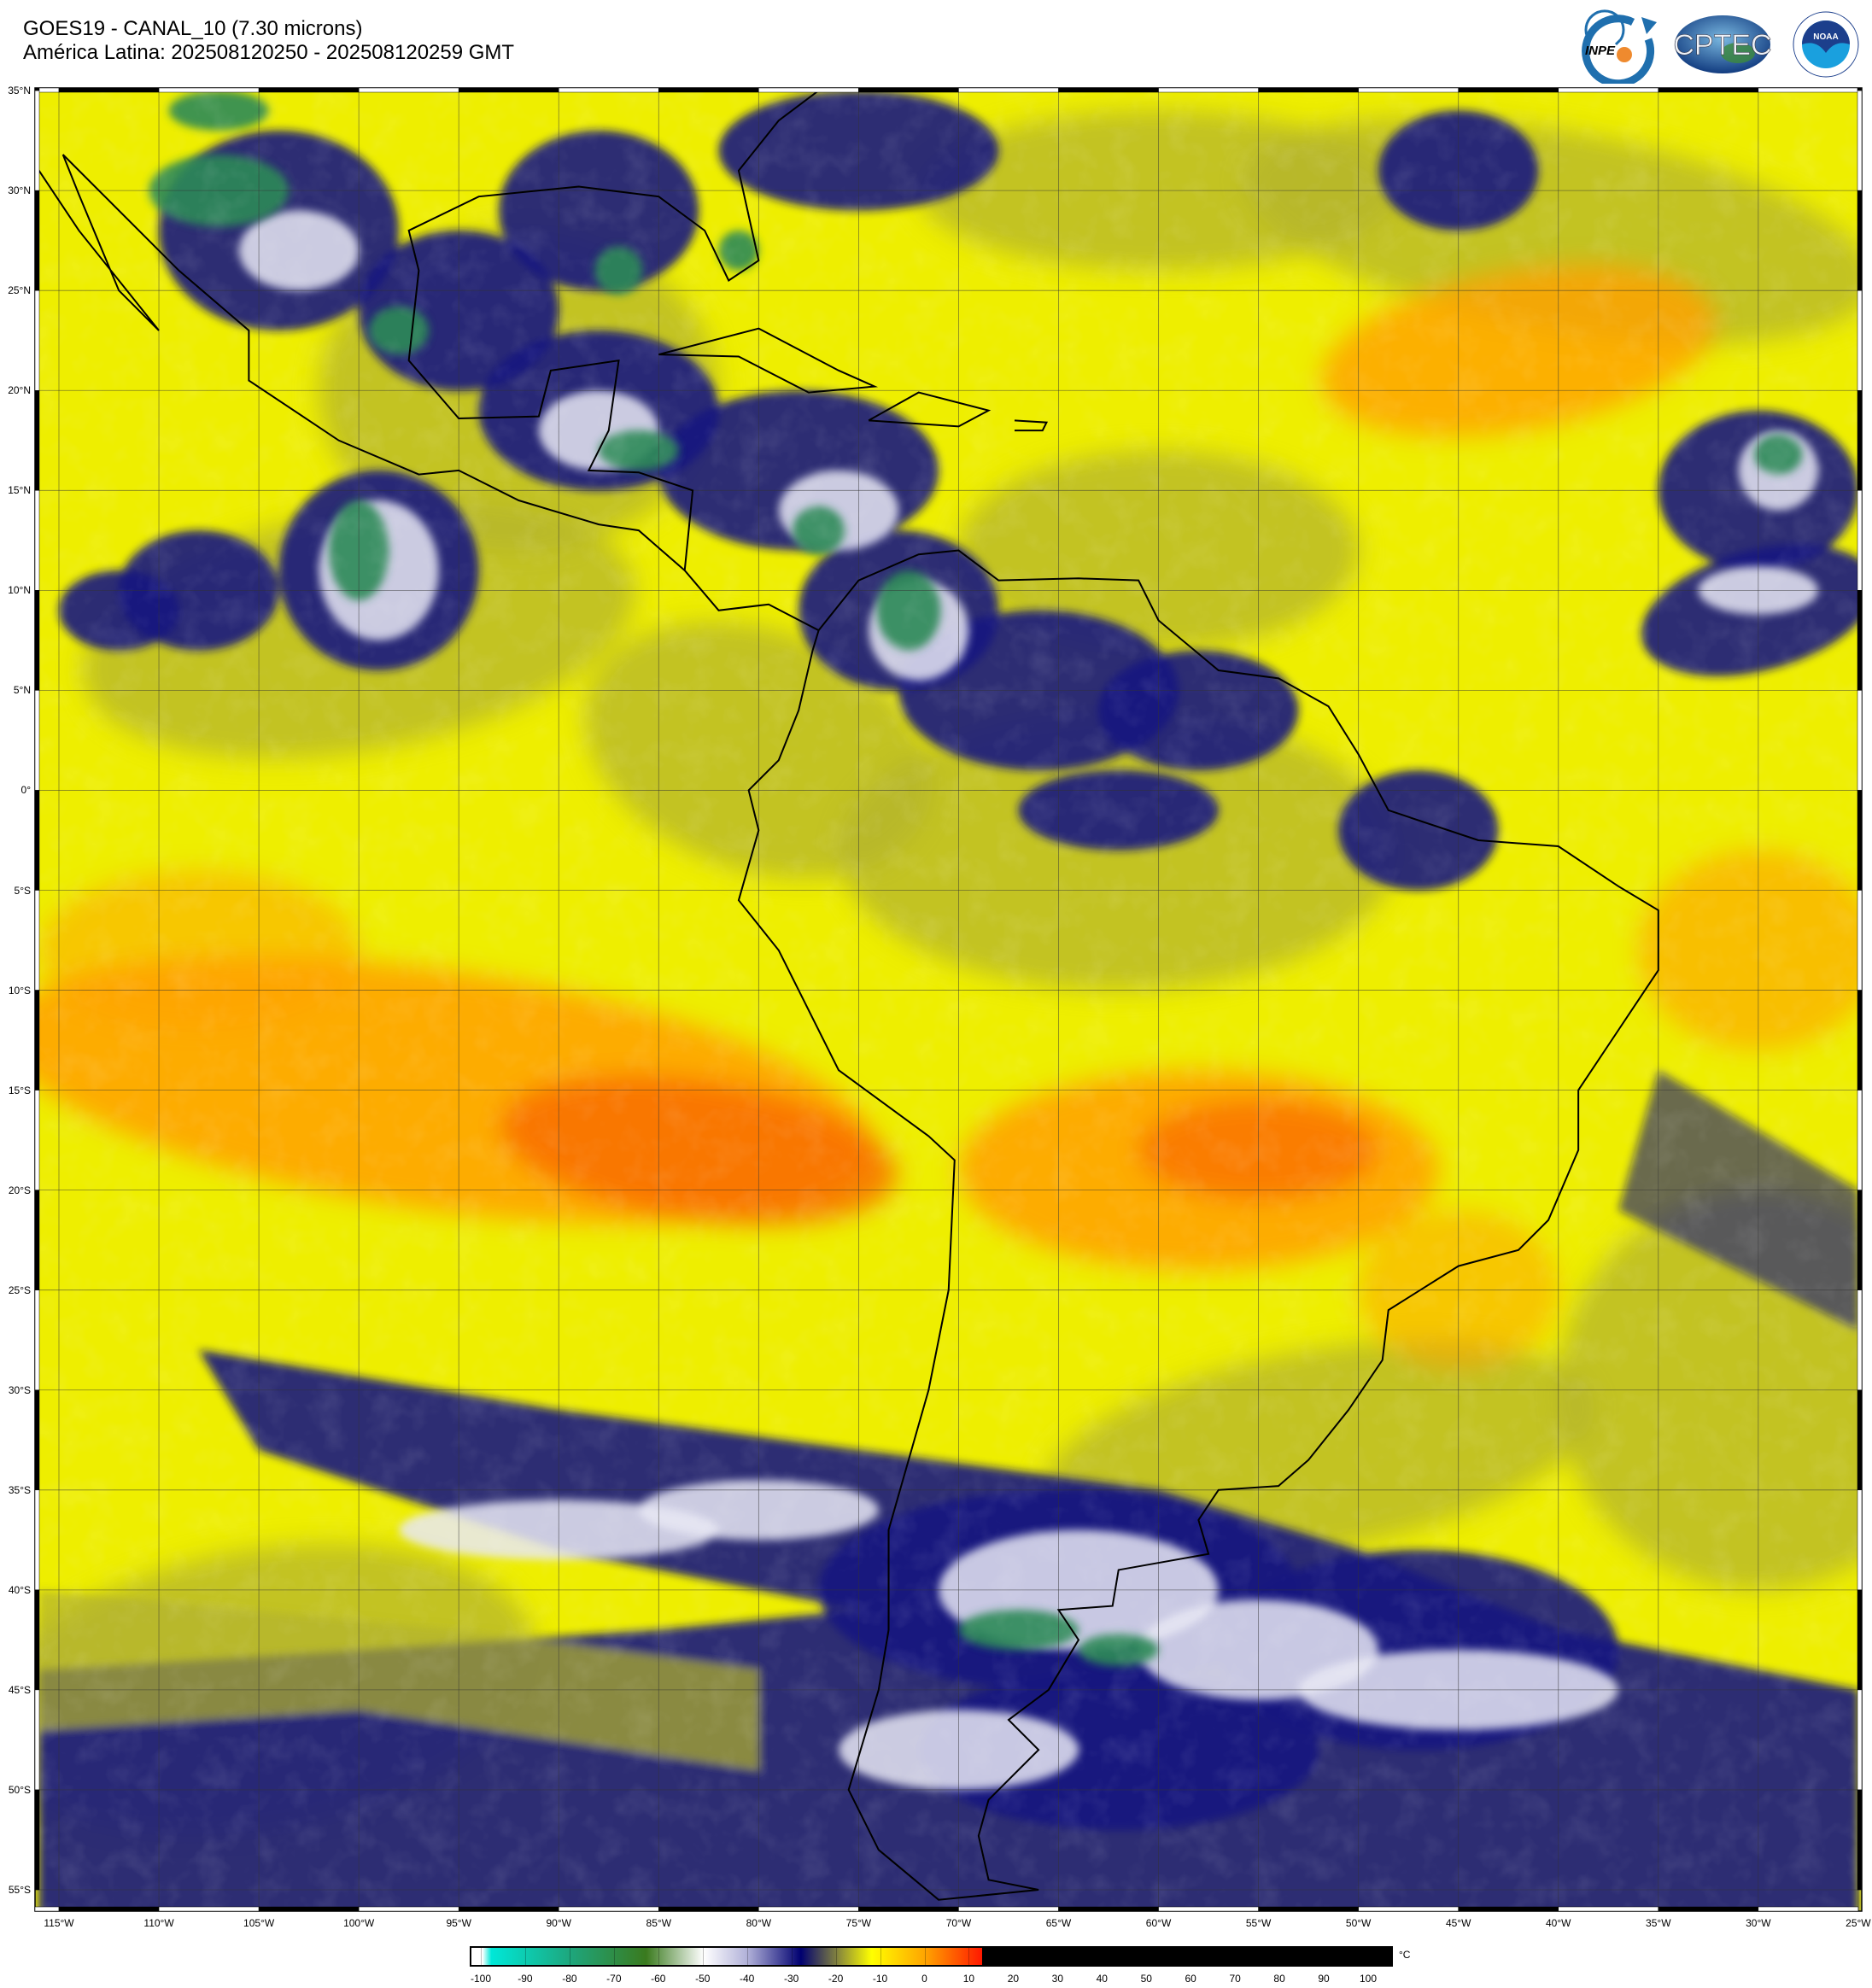 The image size is (1872, 1988). Describe the element at coordinates (659, 1923) in the screenshot. I see `longitude-label: 85°W` at that location.